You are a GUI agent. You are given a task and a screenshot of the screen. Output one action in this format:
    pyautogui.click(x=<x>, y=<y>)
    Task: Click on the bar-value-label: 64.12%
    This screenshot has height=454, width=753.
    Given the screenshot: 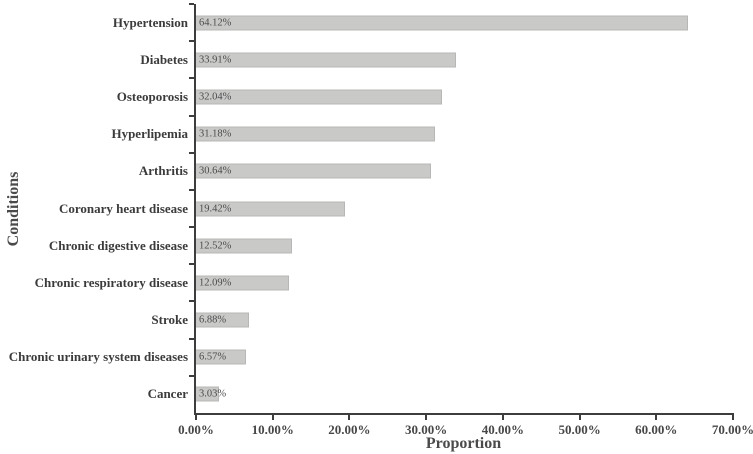 What is the action you would take?
    pyautogui.click(x=215, y=23)
    